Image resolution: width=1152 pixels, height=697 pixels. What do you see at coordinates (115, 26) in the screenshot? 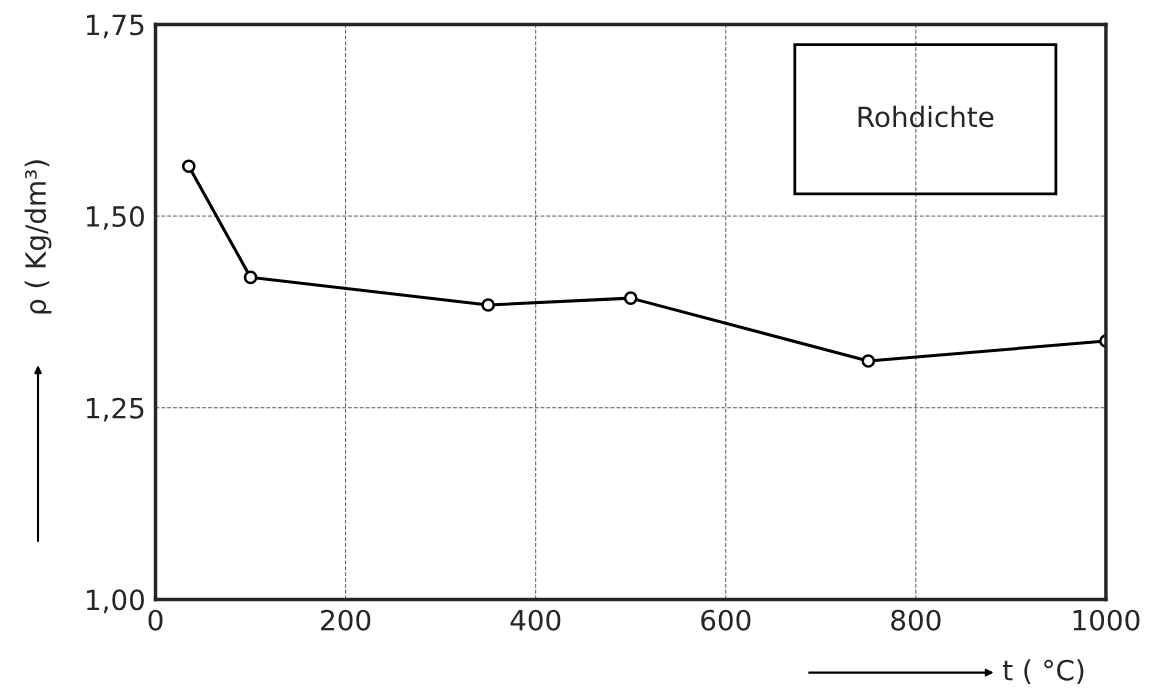
I see `y-tick-label: 1,75` at bounding box center [115, 26].